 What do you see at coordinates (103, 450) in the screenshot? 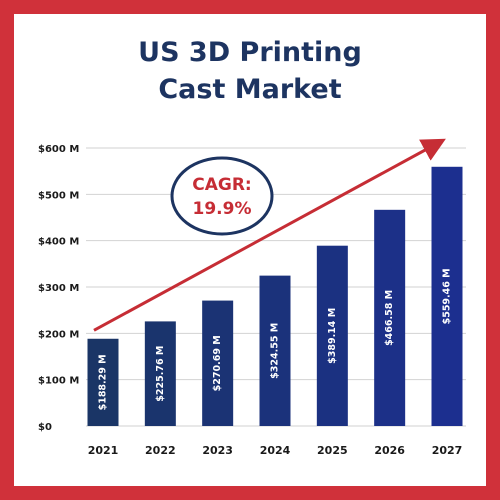
I see `x-tick-label: 2021` at bounding box center [103, 450].